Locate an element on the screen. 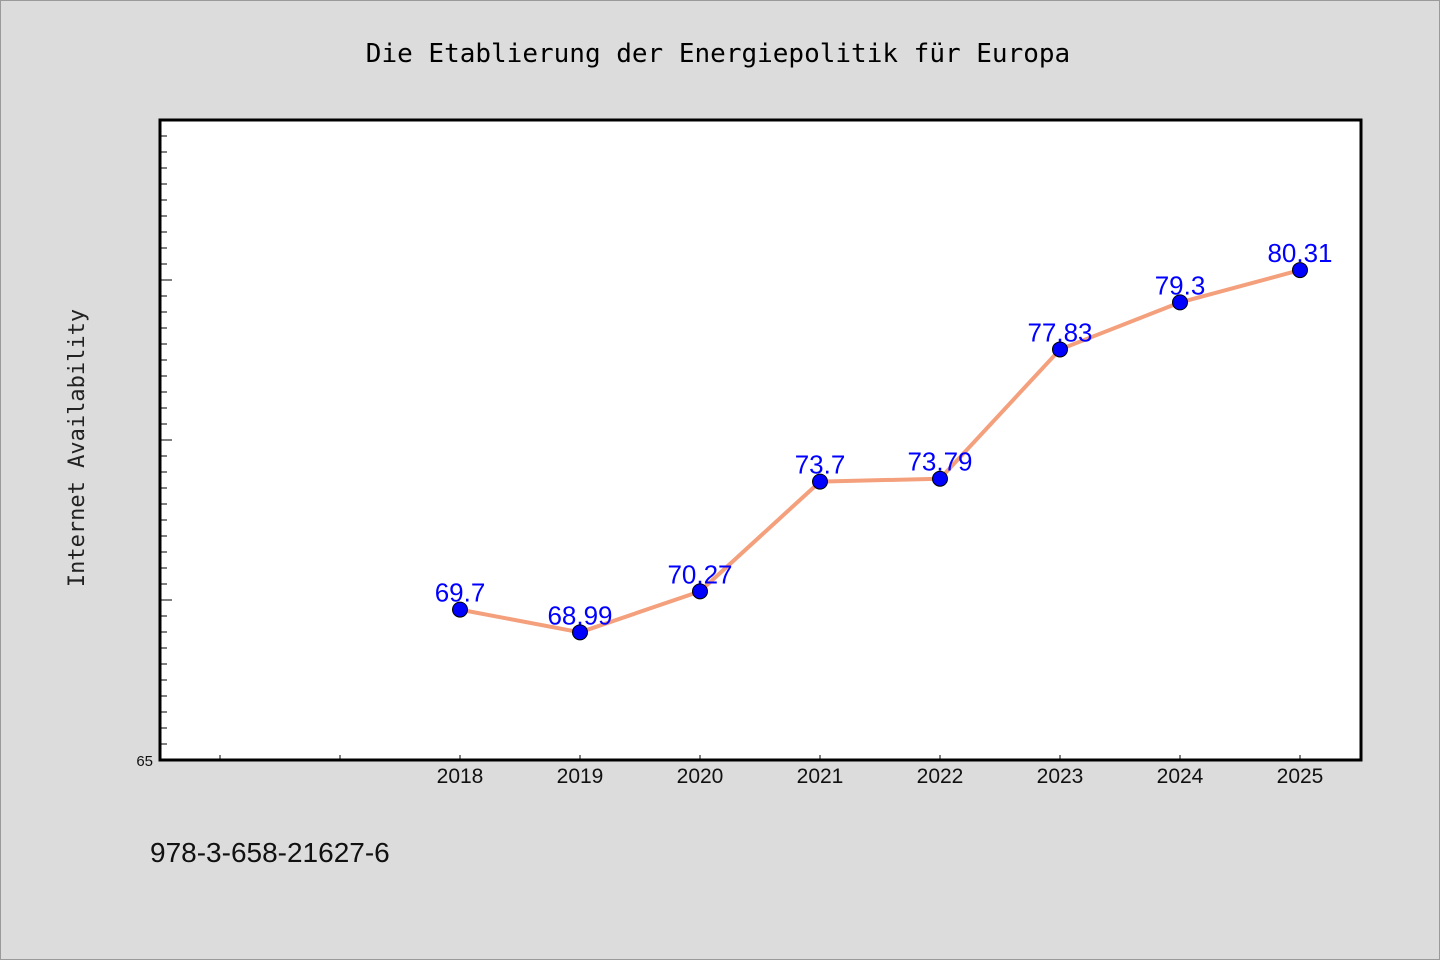  x-tick-label: 2018 is located at coordinates (460, 776).